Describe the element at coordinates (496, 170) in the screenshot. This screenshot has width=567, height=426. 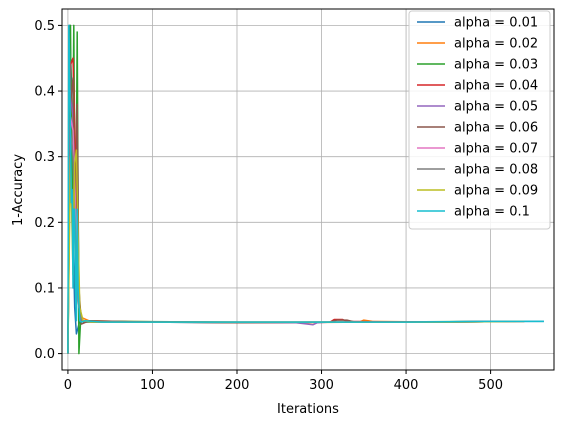
I see `legend-label: alpha = 0.08` at that location.